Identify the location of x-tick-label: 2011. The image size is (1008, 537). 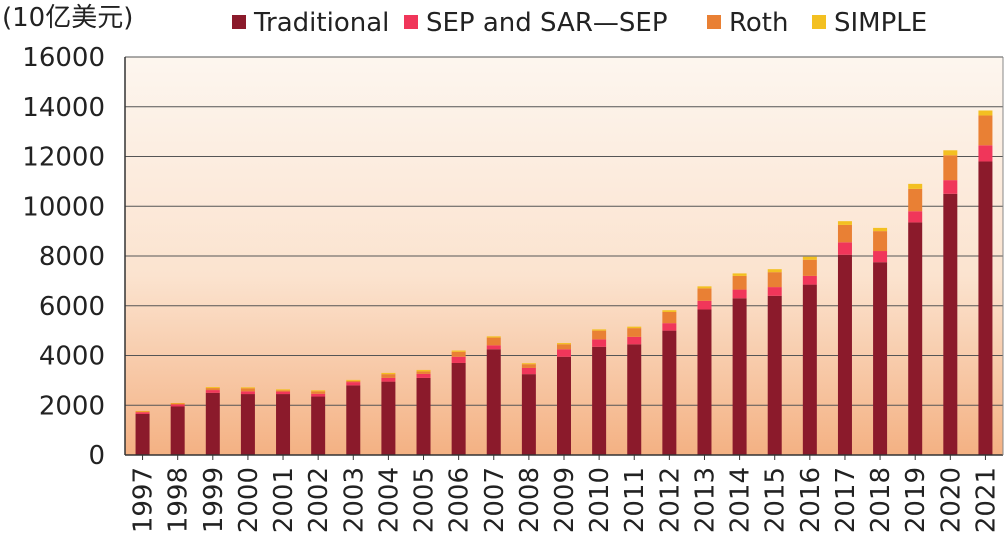
(635, 500).